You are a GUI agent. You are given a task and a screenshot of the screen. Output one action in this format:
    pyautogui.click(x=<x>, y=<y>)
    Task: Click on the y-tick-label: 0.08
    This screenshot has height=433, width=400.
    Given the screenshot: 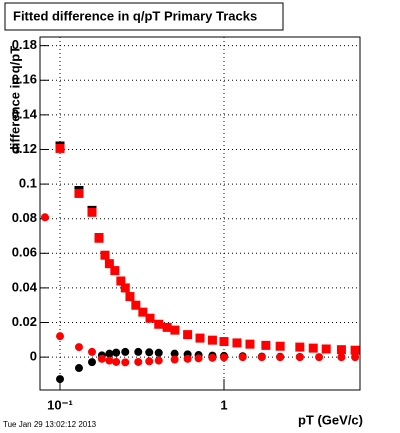 What is the action you would take?
    pyautogui.click(x=24, y=217)
    